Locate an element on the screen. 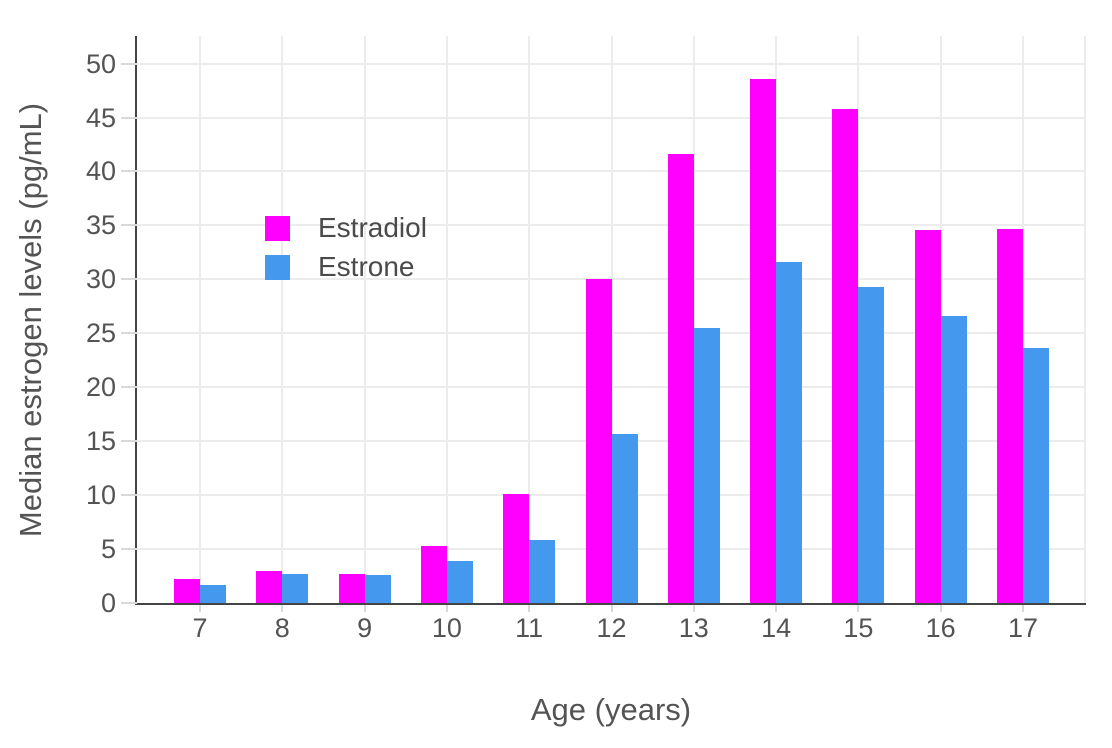 Image resolution: width=1112 pixels, height=748 pixels. y-tick-label-20: 20 is located at coordinates (100, 387).